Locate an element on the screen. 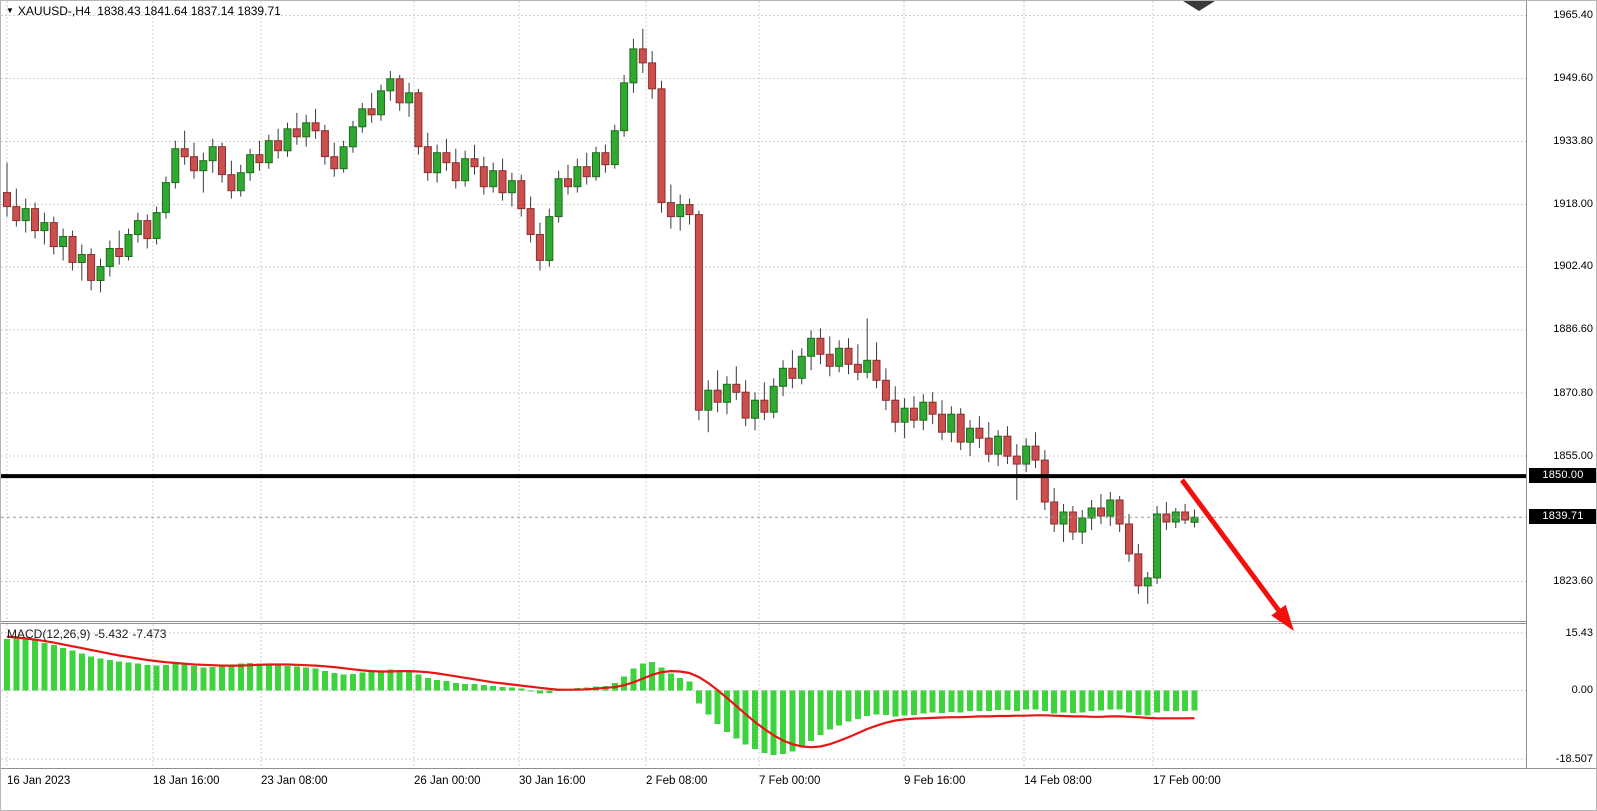 This screenshot has width=1597, height=811. ohlc-values: 1838.43 1841.64 1837.14 1839.71 is located at coordinates (189, 11).